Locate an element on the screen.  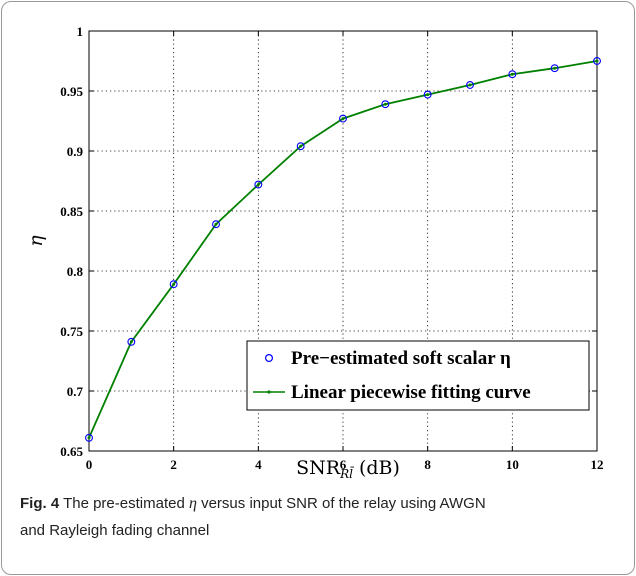
x-axis-title: SNRRl̄ (dB) is located at coordinates (348, 469).